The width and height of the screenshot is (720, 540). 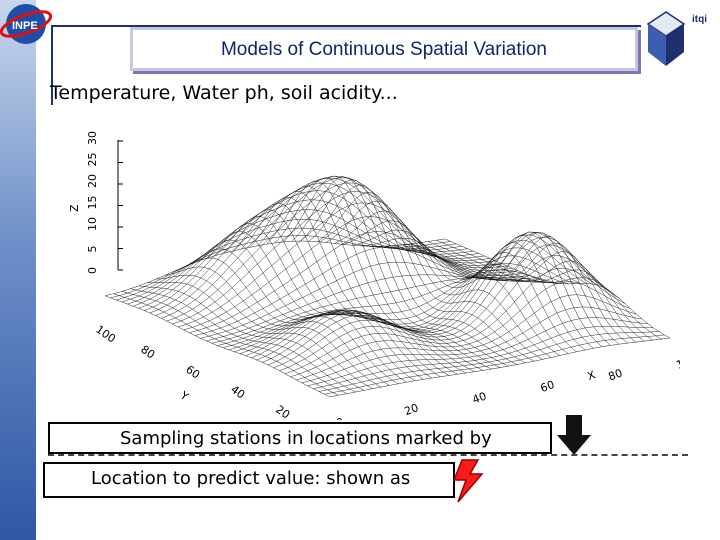 What do you see at coordinates (666, 38) in the screenshot?
I see `cube-logo-icon` at bounding box center [666, 38].